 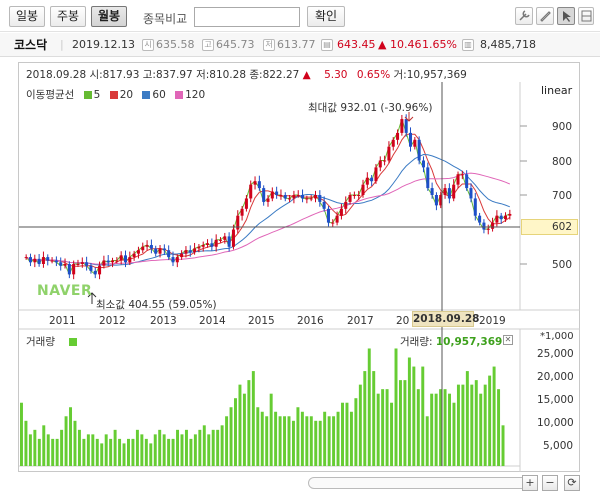 What do you see at coordinates (163, 321) in the screenshot?
I see `year-tick: 2013` at bounding box center [163, 321].